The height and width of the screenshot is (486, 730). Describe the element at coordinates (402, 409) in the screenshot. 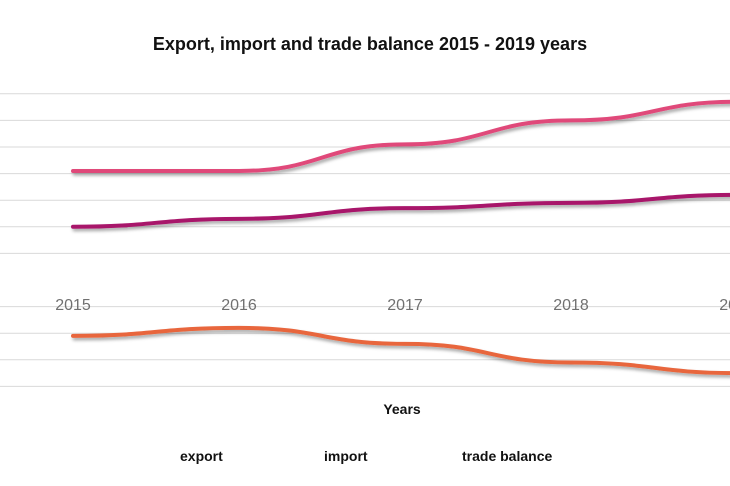

I see `x-axis-label: Years` at that location.